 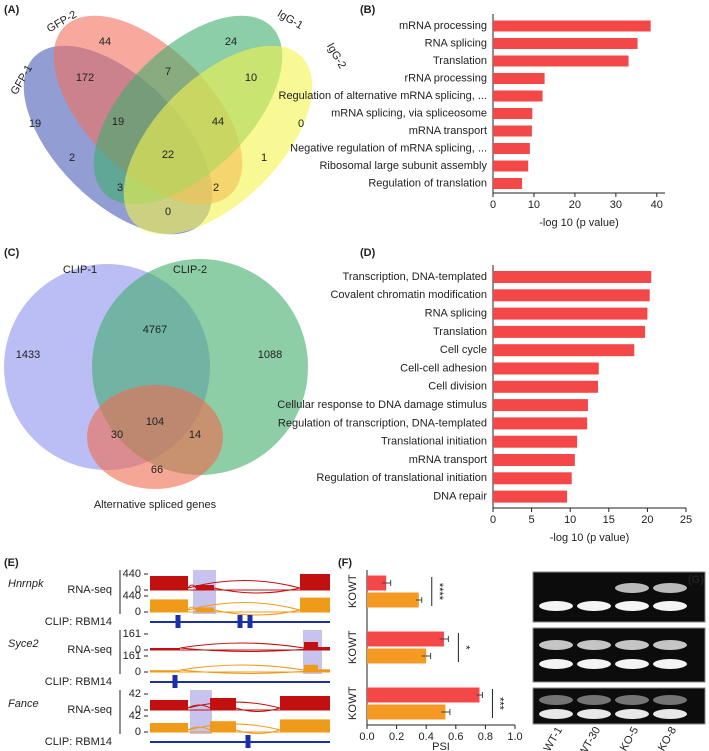 What do you see at coordinates (629, 738) in the screenshot?
I see `lane-label: KO-5` at bounding box center [629, 738].